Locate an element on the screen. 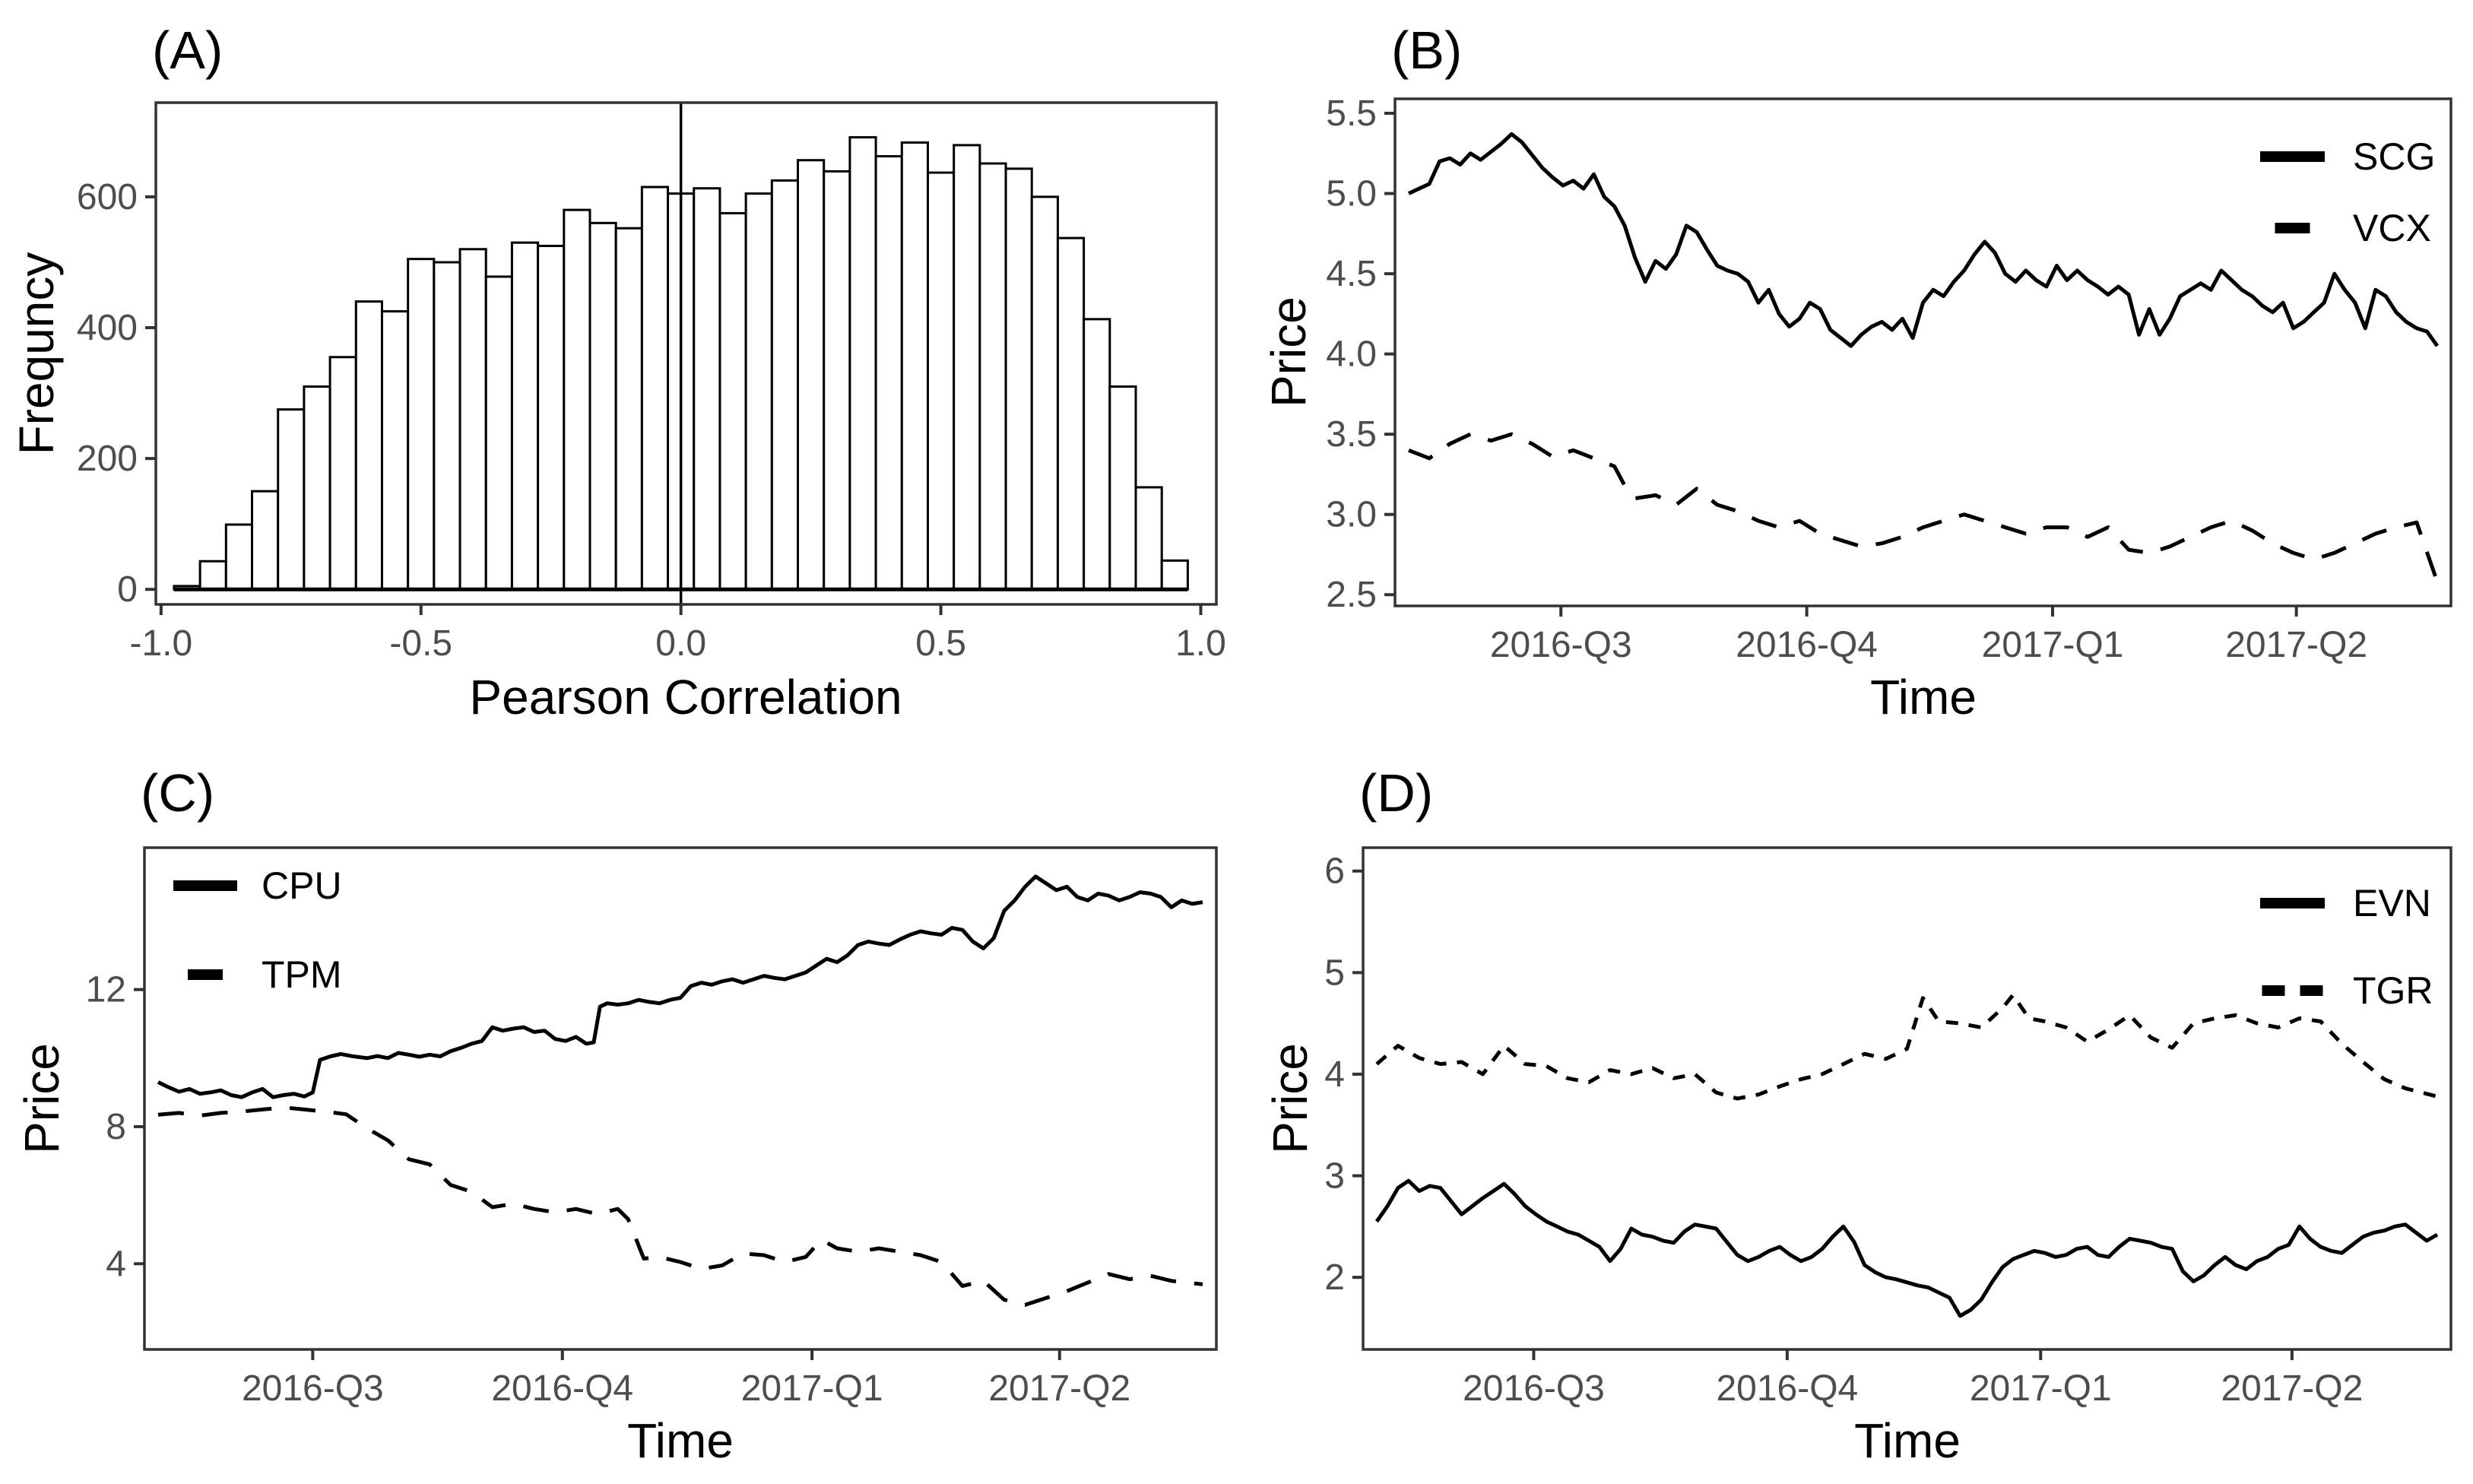  panel-border-b is located at coordinates (1922, 352).